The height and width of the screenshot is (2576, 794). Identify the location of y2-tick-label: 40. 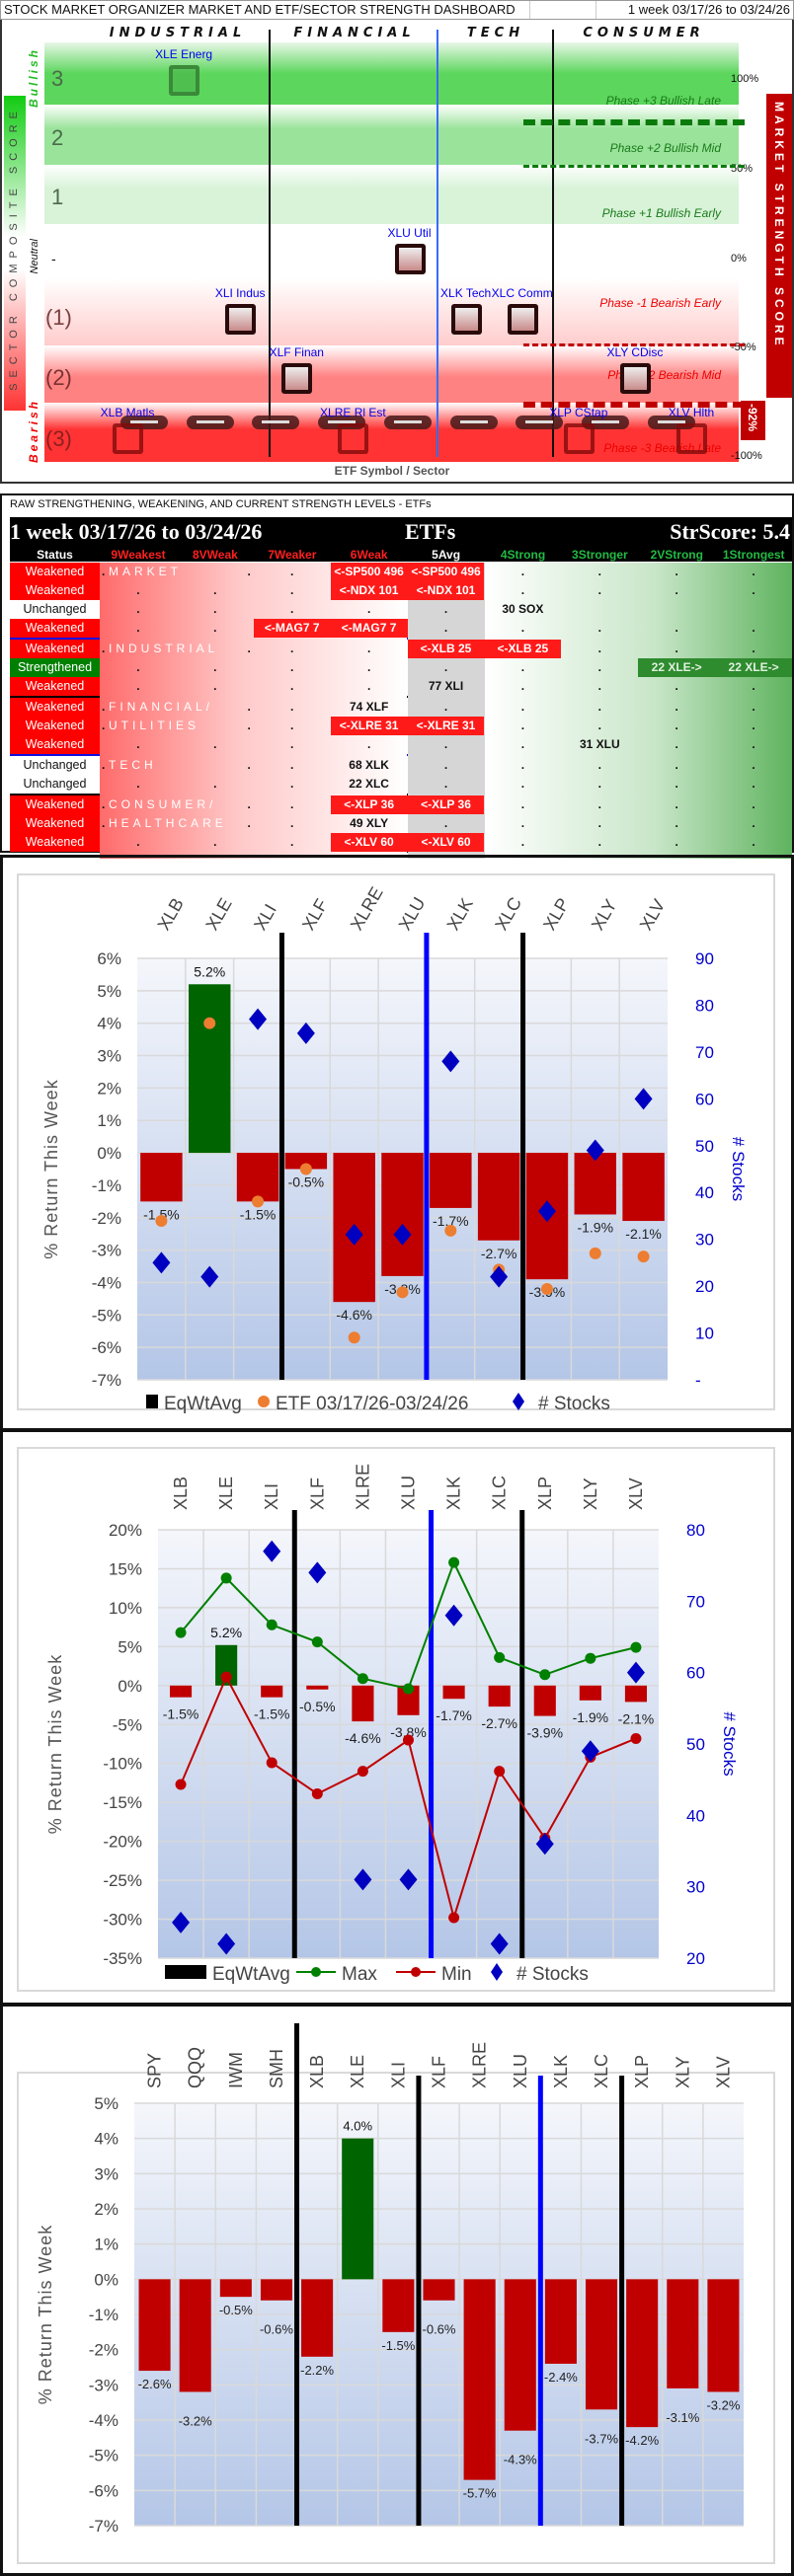
(695, 1815).